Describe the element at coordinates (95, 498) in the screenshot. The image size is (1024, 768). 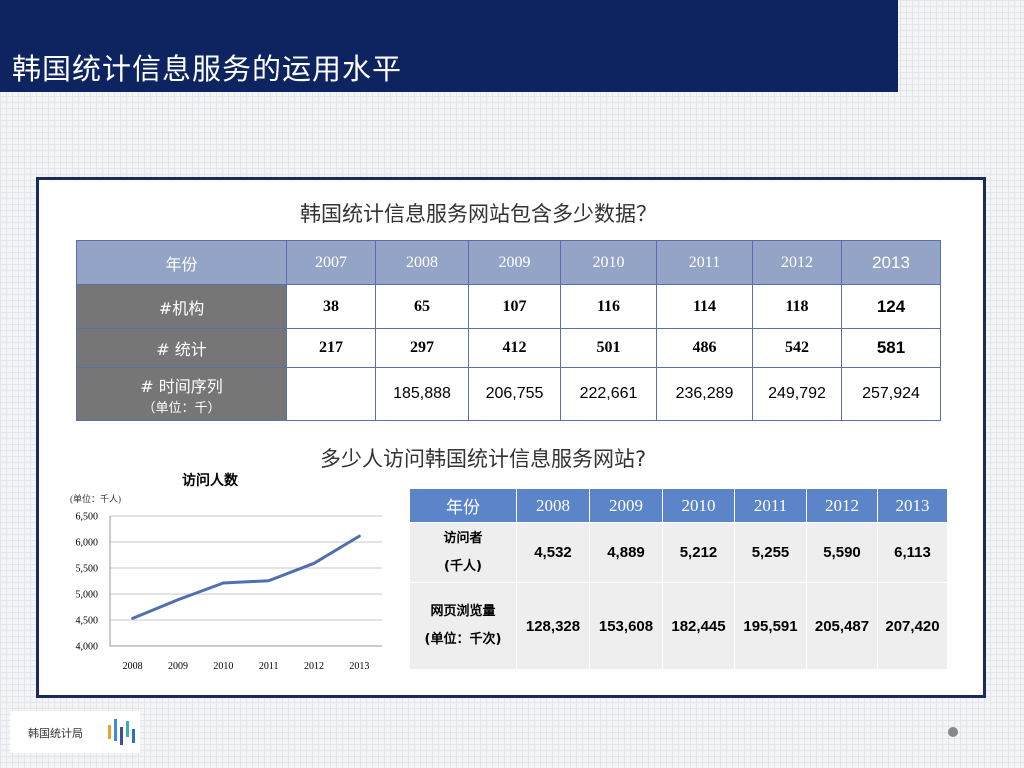
I see `chart-unit-label: (单位：千人)` at that location.